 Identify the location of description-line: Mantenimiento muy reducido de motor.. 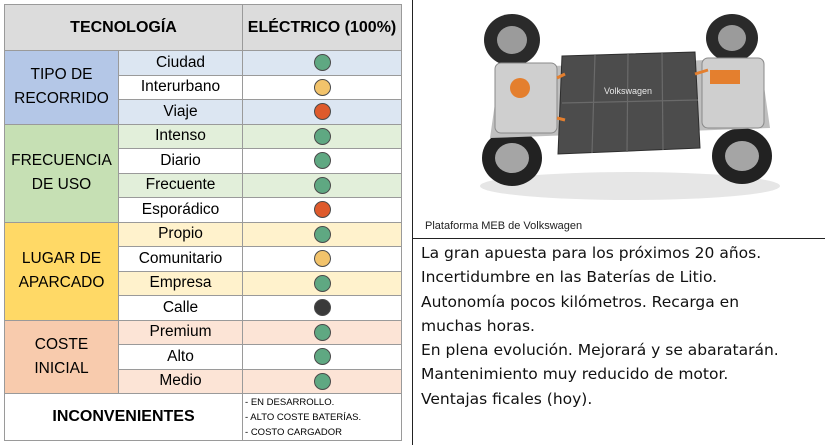
(575, 374).